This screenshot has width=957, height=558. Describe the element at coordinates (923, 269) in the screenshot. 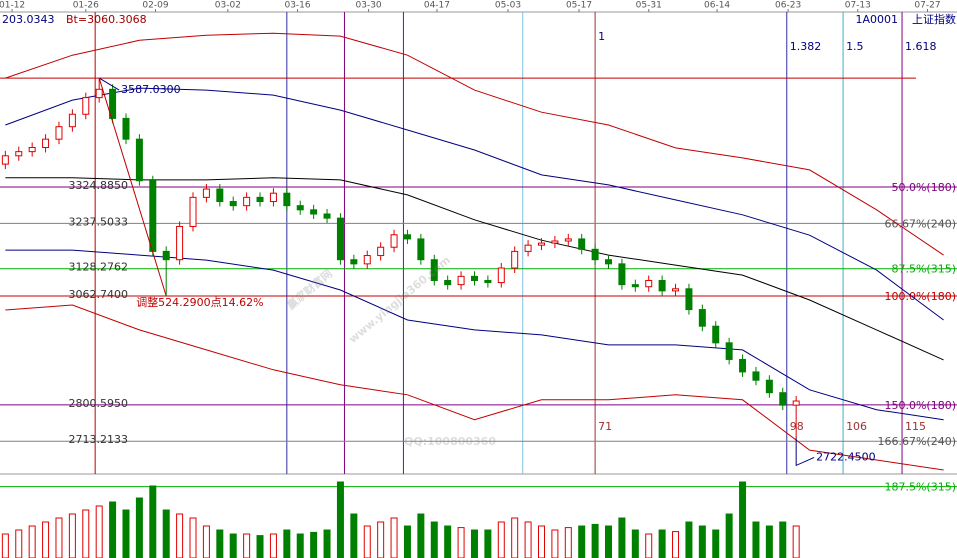

I see `level-right-label: 87.5%(315)` at that location.